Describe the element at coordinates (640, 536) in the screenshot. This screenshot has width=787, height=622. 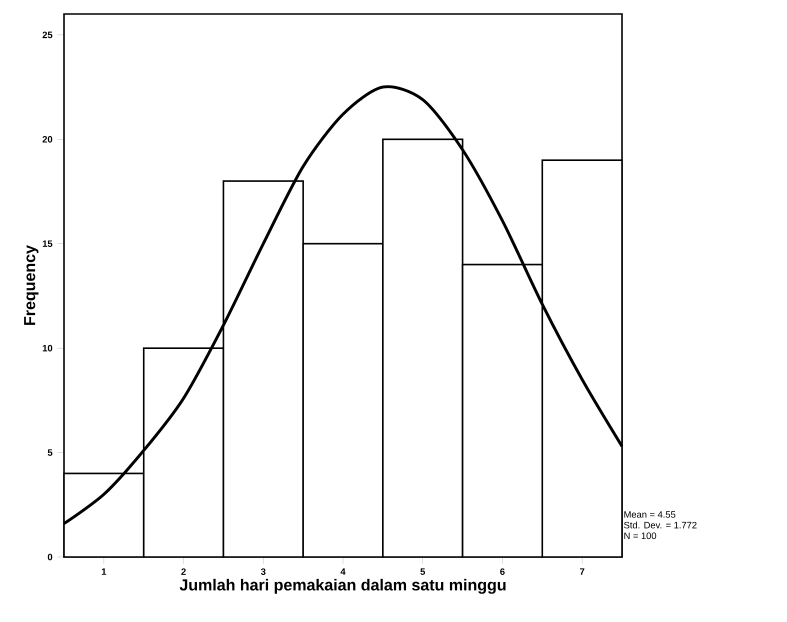
I see `text: N = 100` at that location.